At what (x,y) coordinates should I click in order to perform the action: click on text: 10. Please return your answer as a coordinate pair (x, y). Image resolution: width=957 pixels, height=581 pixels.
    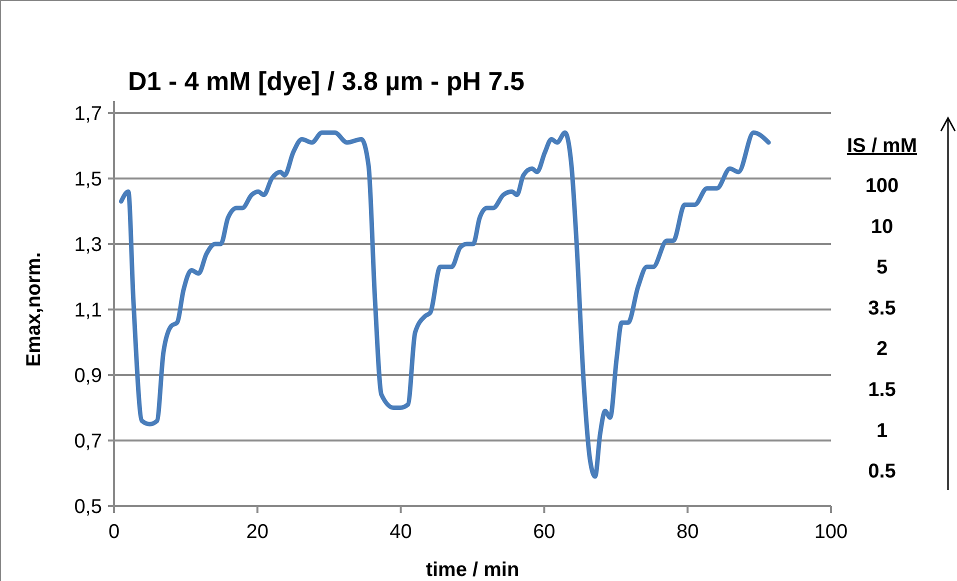
    Looking at the image, I should click on (882, 227).